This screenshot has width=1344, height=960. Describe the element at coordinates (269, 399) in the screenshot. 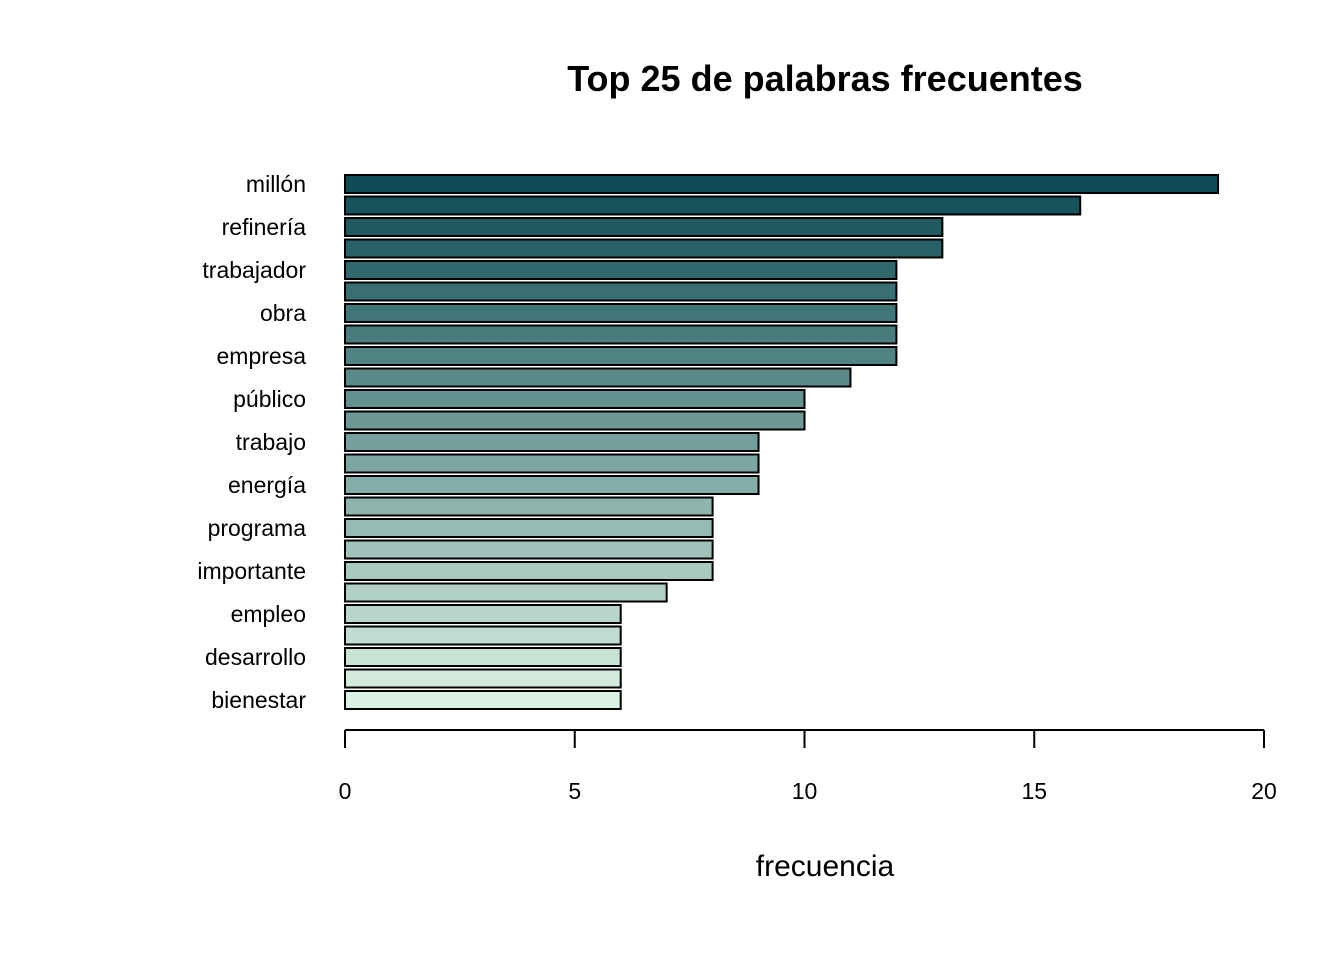

I see `category-label: público` at that location.